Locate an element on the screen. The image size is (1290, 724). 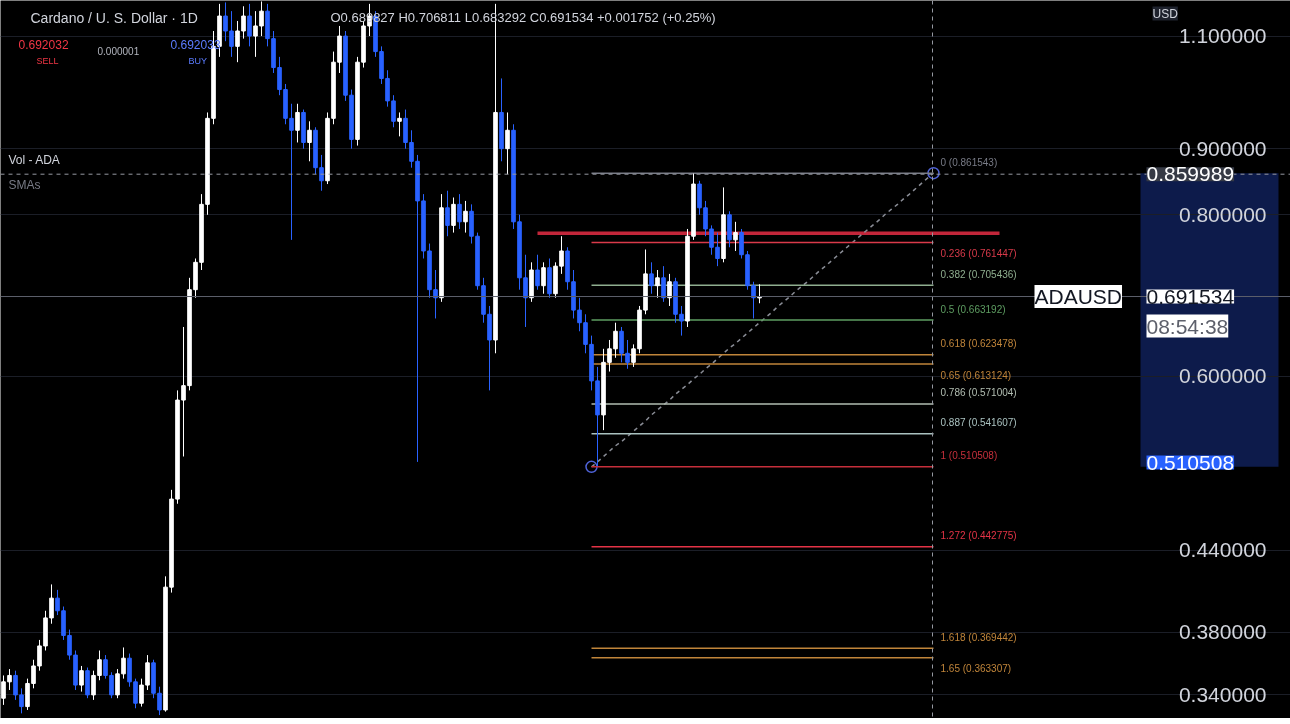
series-label: 0.382 (0.705436) is located at coordinates (978, 274).